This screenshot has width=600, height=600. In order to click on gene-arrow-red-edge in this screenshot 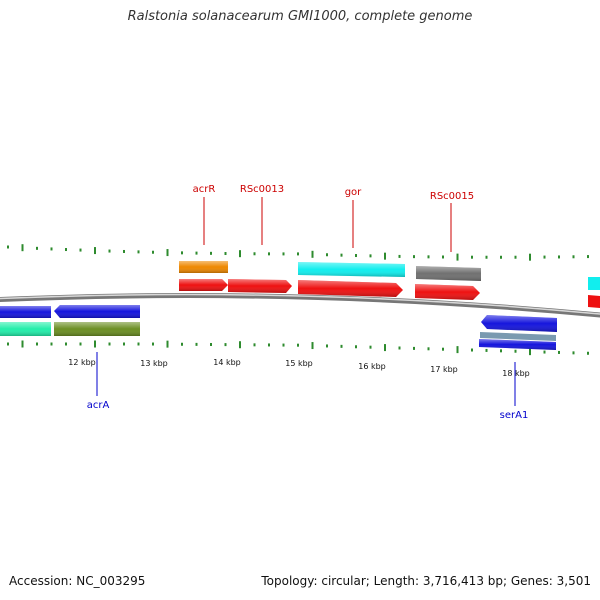, I will do `click(594, 301)`.